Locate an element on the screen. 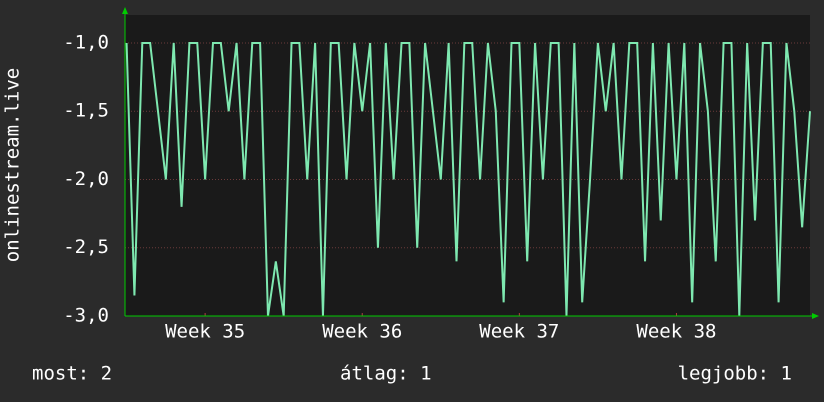 This screenshot has width=824, height=402. x-tick-label: Week 38 is located at coordinates (676, 332).